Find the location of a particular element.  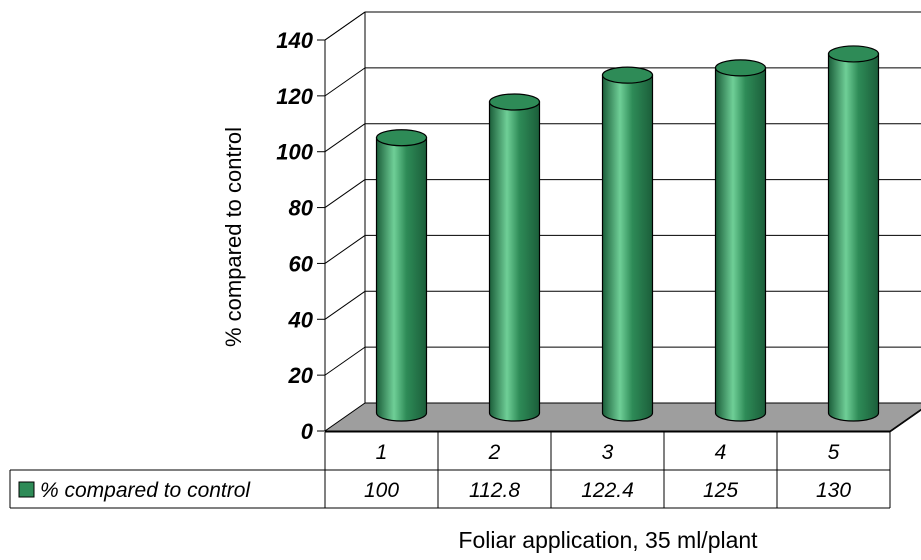

x-tick-label: 3 is located at coordinates (608, 452).